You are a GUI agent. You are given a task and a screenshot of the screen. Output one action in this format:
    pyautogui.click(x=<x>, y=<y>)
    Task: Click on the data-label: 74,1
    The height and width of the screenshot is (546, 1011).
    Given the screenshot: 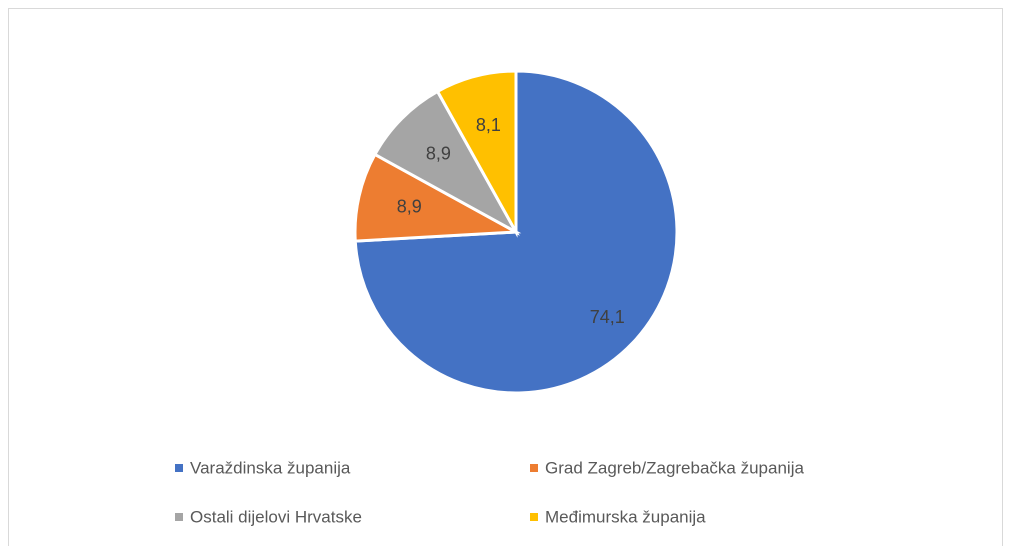 What is the action you would take?
    pyautogui.click(x=607, y=317)
    